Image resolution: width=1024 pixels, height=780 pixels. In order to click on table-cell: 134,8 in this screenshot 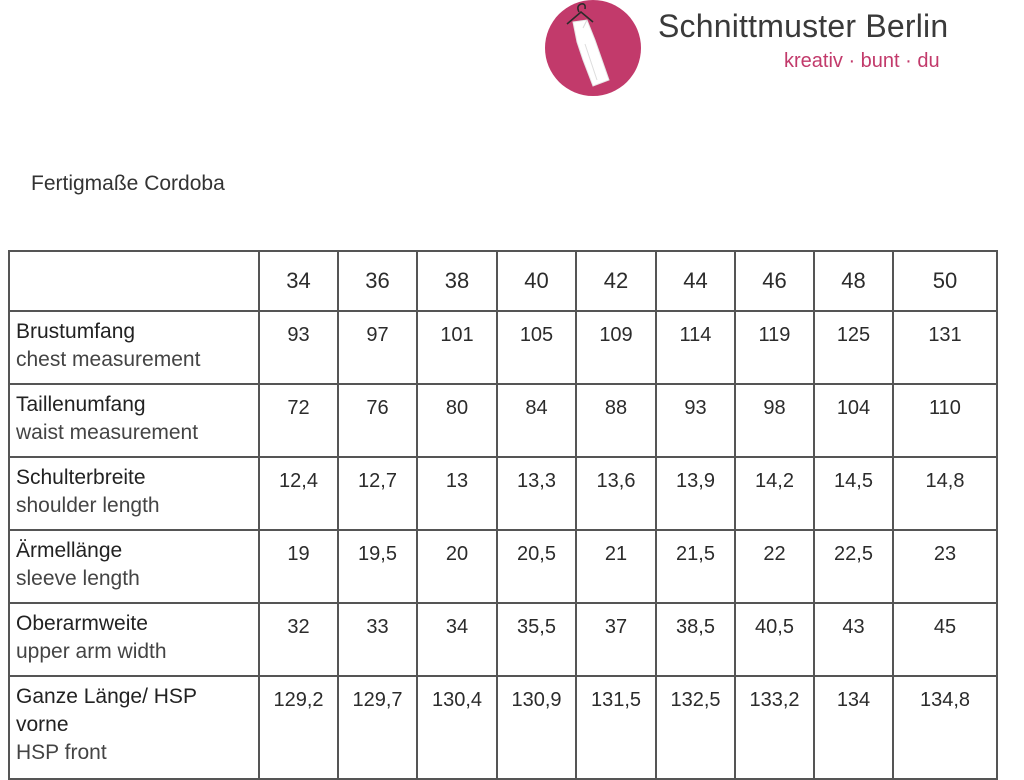, I will do `click(945, 727)`.